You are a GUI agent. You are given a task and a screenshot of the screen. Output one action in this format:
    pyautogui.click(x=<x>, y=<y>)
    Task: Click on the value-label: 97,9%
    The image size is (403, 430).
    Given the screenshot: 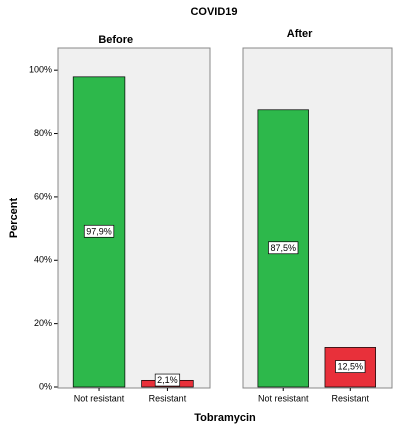 What is the action you would take?
    pyautogui.click(x=99, y=231)
    